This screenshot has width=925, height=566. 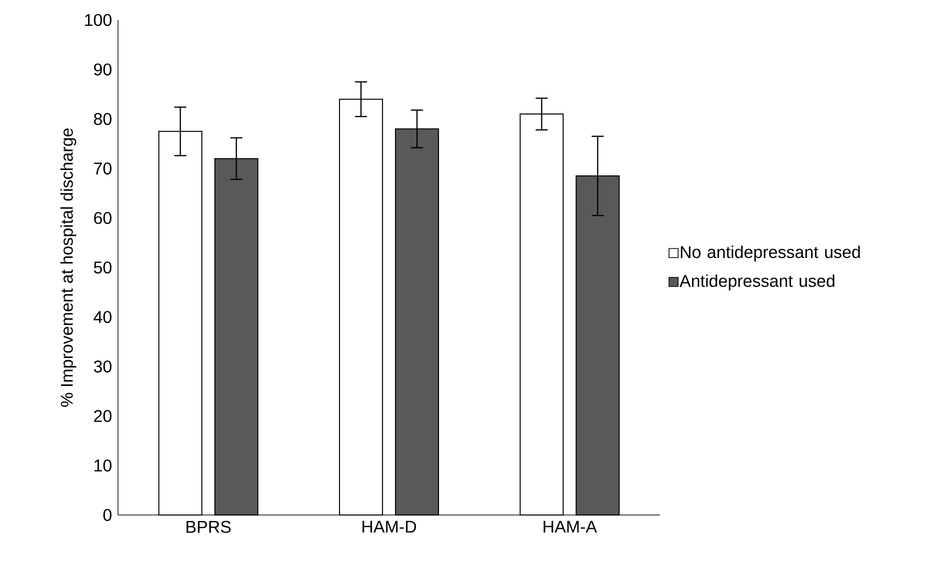 I want to click on y-tick-label: 90, so click(x=103, y=69).